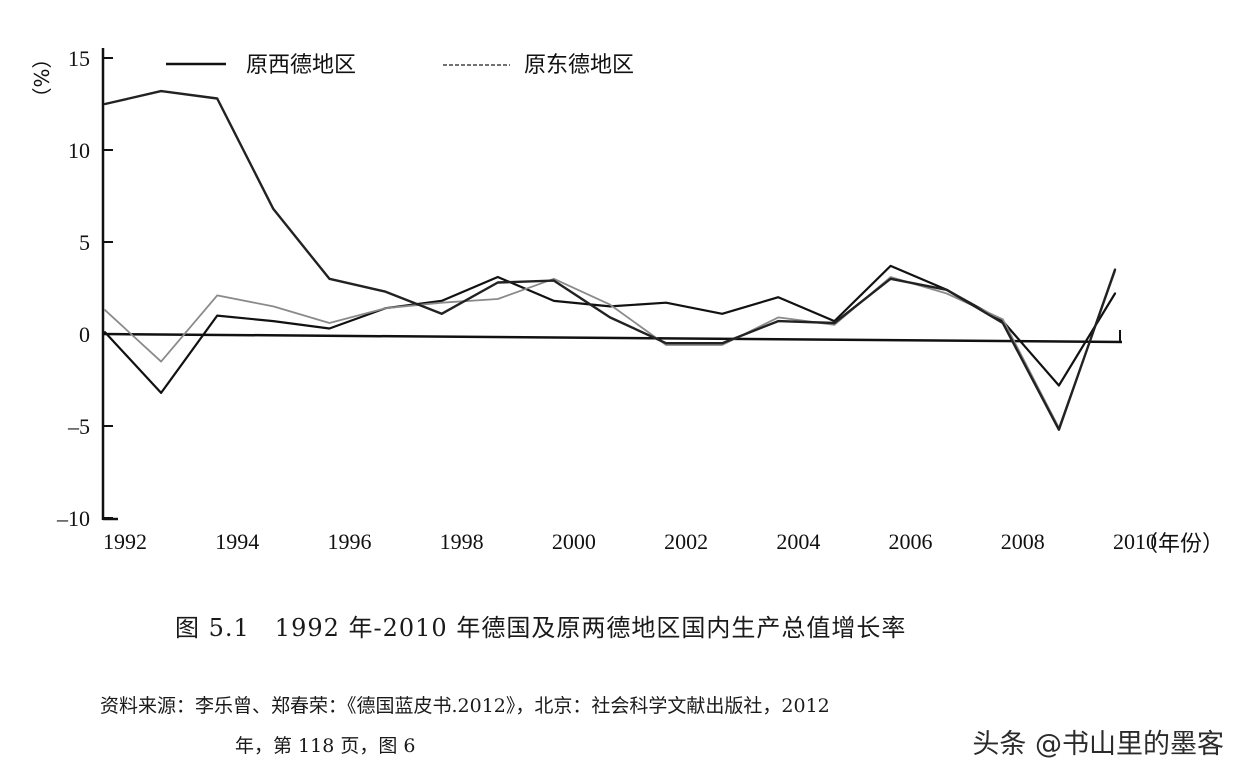 The image size is (1246, 778). I want to click on y-tick-label: 15, so click(79, 58).